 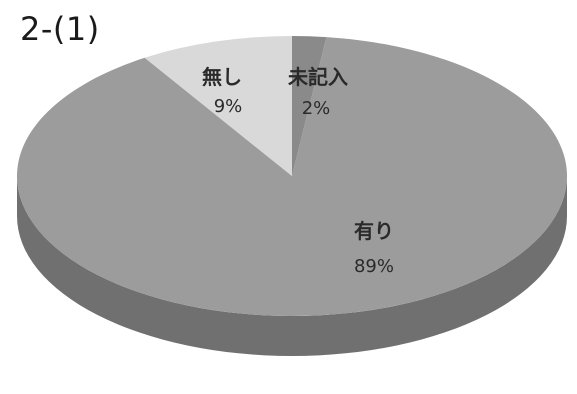 What do you see at coordinates (374, 266) in the screenshot?
I see `slice-pct-0: 89%` at bounding box center [374, 266].